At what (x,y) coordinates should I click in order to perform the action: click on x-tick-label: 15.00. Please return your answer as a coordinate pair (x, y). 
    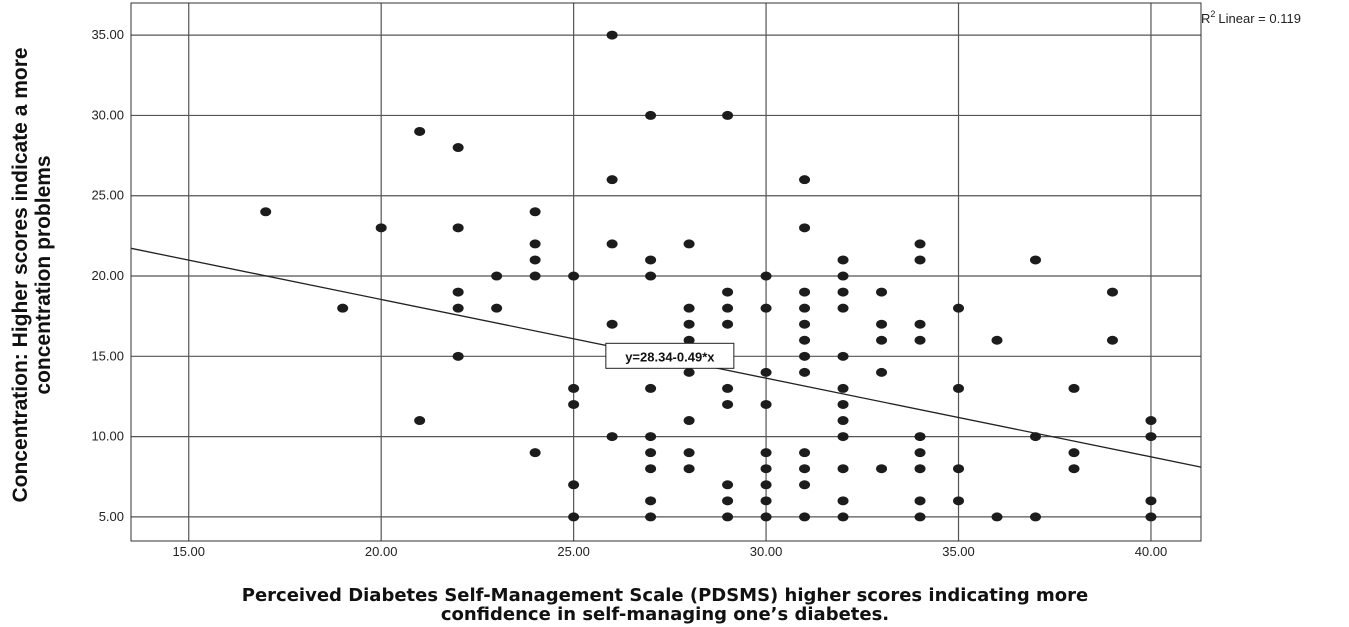
    Looking at the image, I should click on (188, 551).